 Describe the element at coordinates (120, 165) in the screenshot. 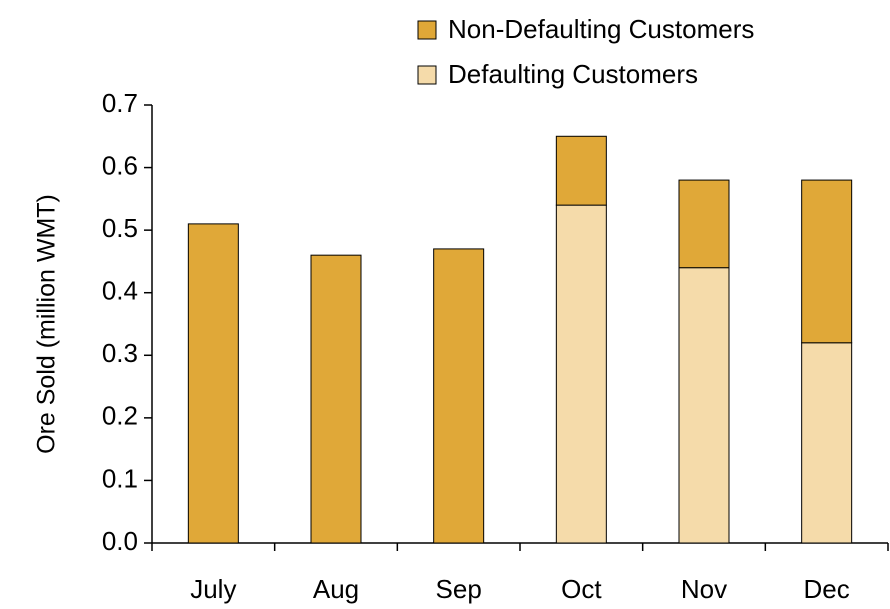

I see `y-tick-label: 0.6` at that location.